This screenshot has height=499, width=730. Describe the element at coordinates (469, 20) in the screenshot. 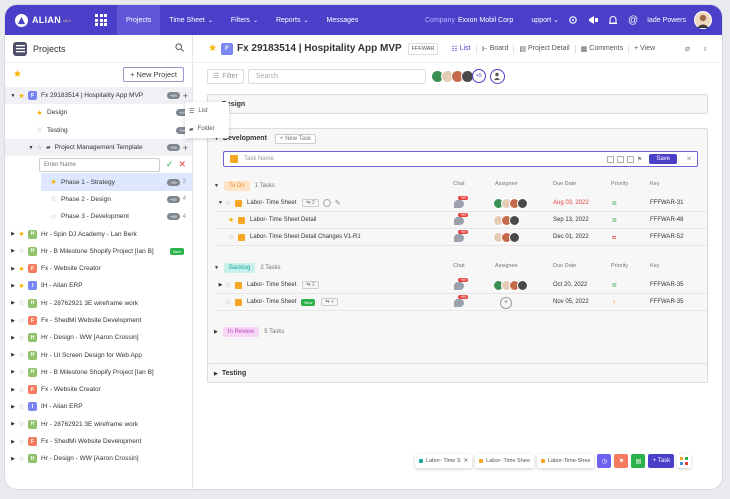

I see `company-selector: Company Exxon Mobil Corp` at that location.